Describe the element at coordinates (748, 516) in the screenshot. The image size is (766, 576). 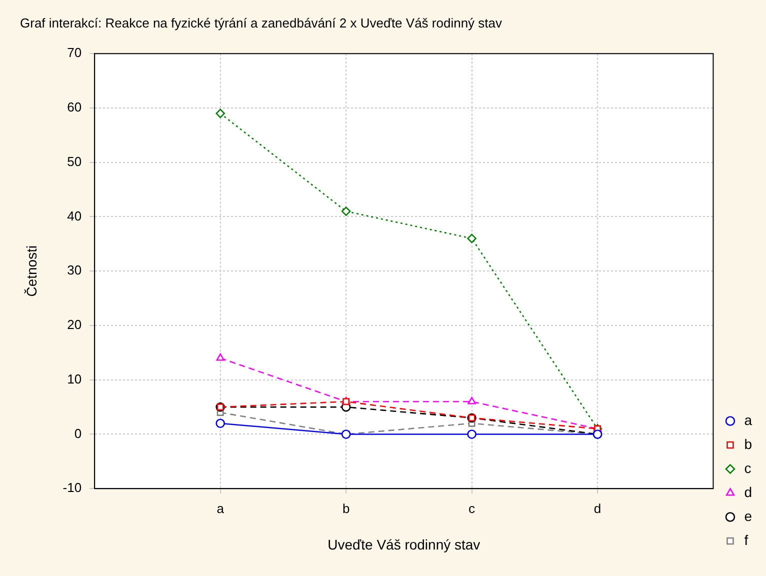
I see `legend-label: e` at that location.